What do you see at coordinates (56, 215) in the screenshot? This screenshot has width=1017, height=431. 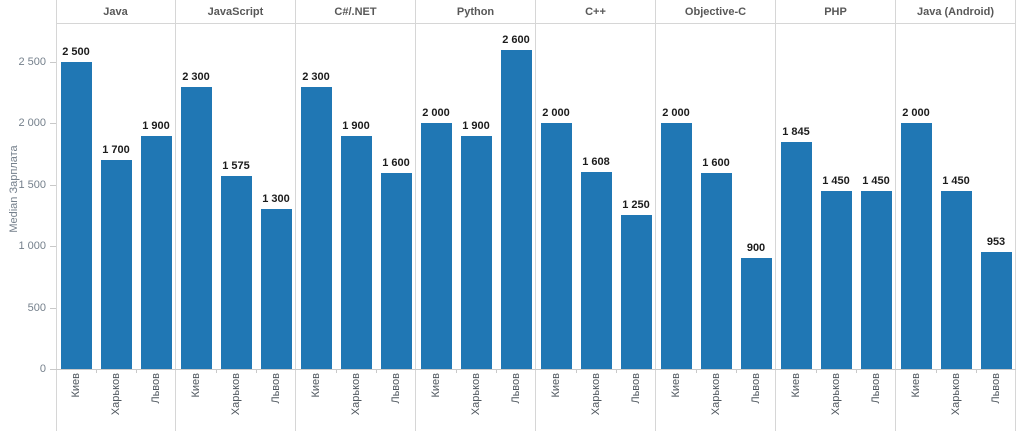 I see `y-axis-line` at bounding box center [56, 215].